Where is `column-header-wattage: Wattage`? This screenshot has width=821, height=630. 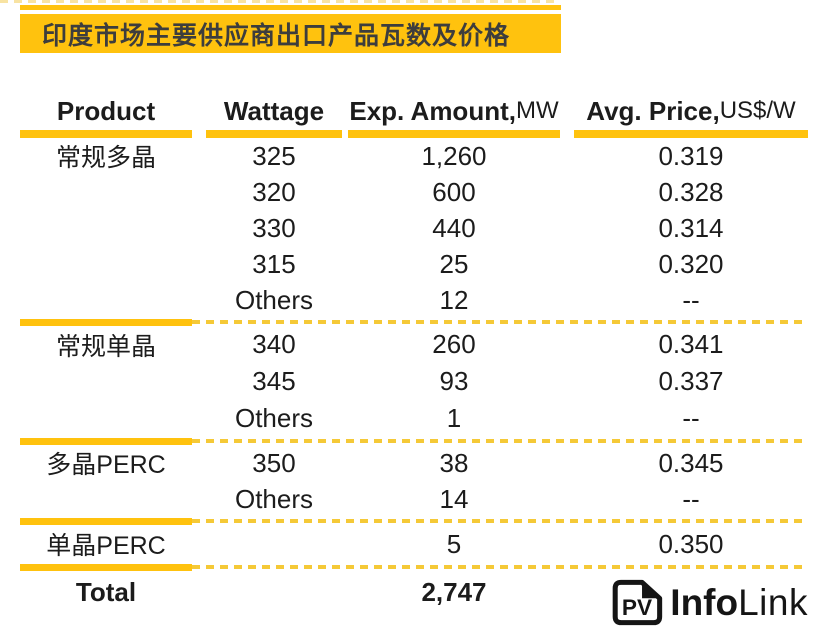 column-header-wattage: Wattage is located at coordinates (274, 111).